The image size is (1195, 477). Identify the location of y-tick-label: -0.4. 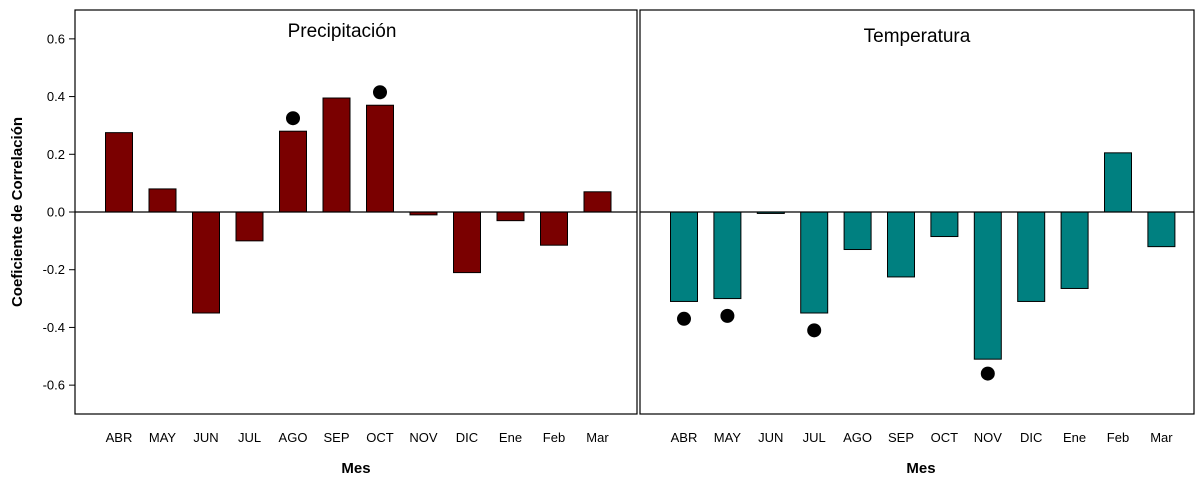
(54, 327).